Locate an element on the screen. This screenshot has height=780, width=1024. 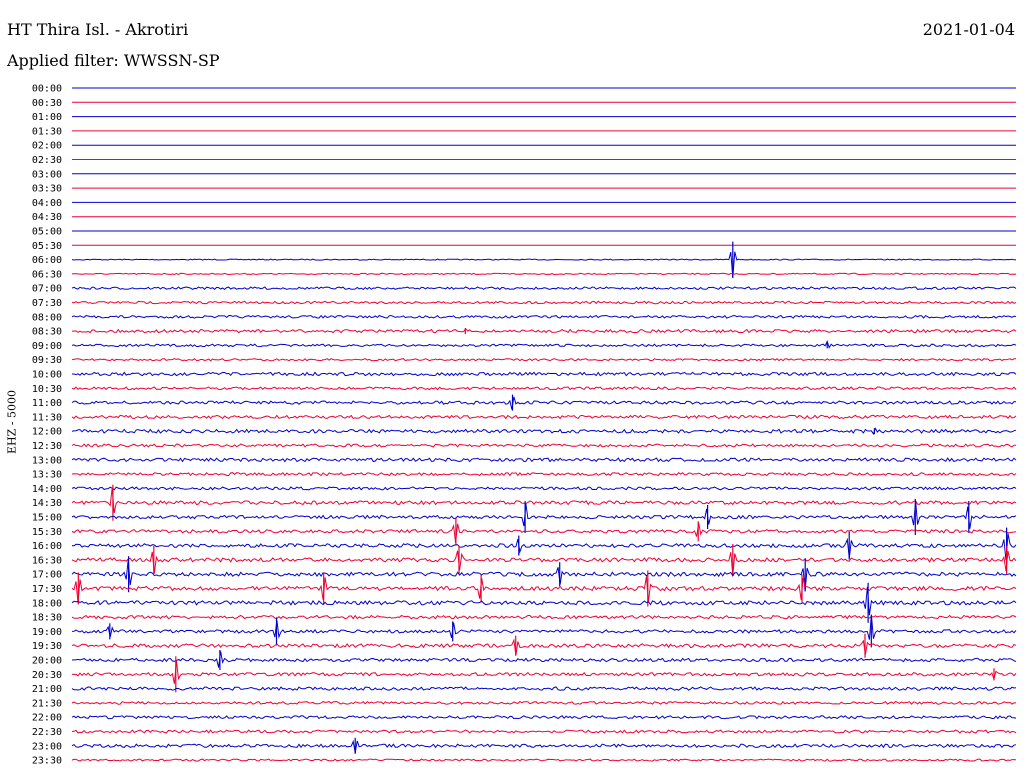
row-label: 00:30 is located at coordinates (47, 103).